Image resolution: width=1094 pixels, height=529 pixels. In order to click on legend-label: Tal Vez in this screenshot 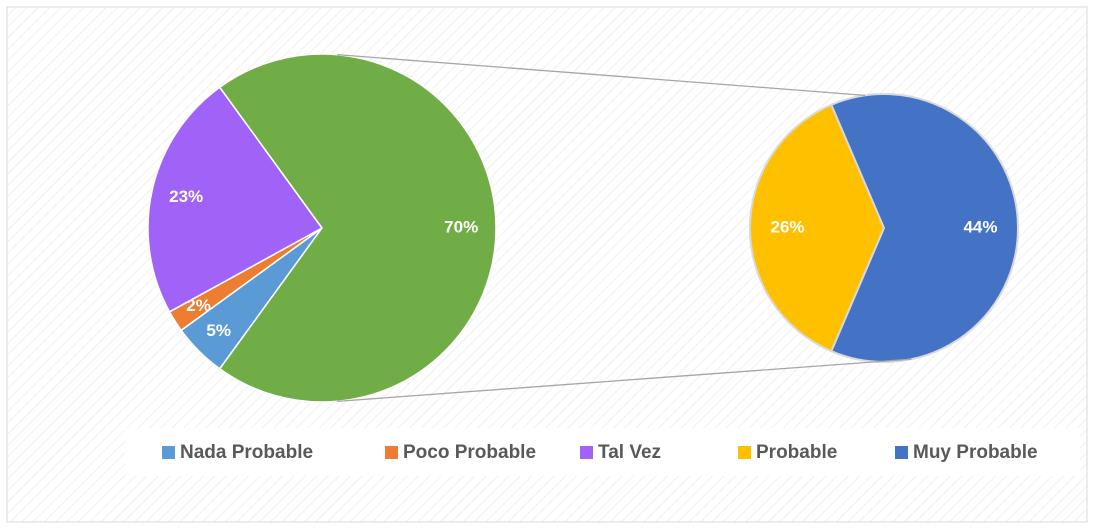, I will do `click(629, 452)`.